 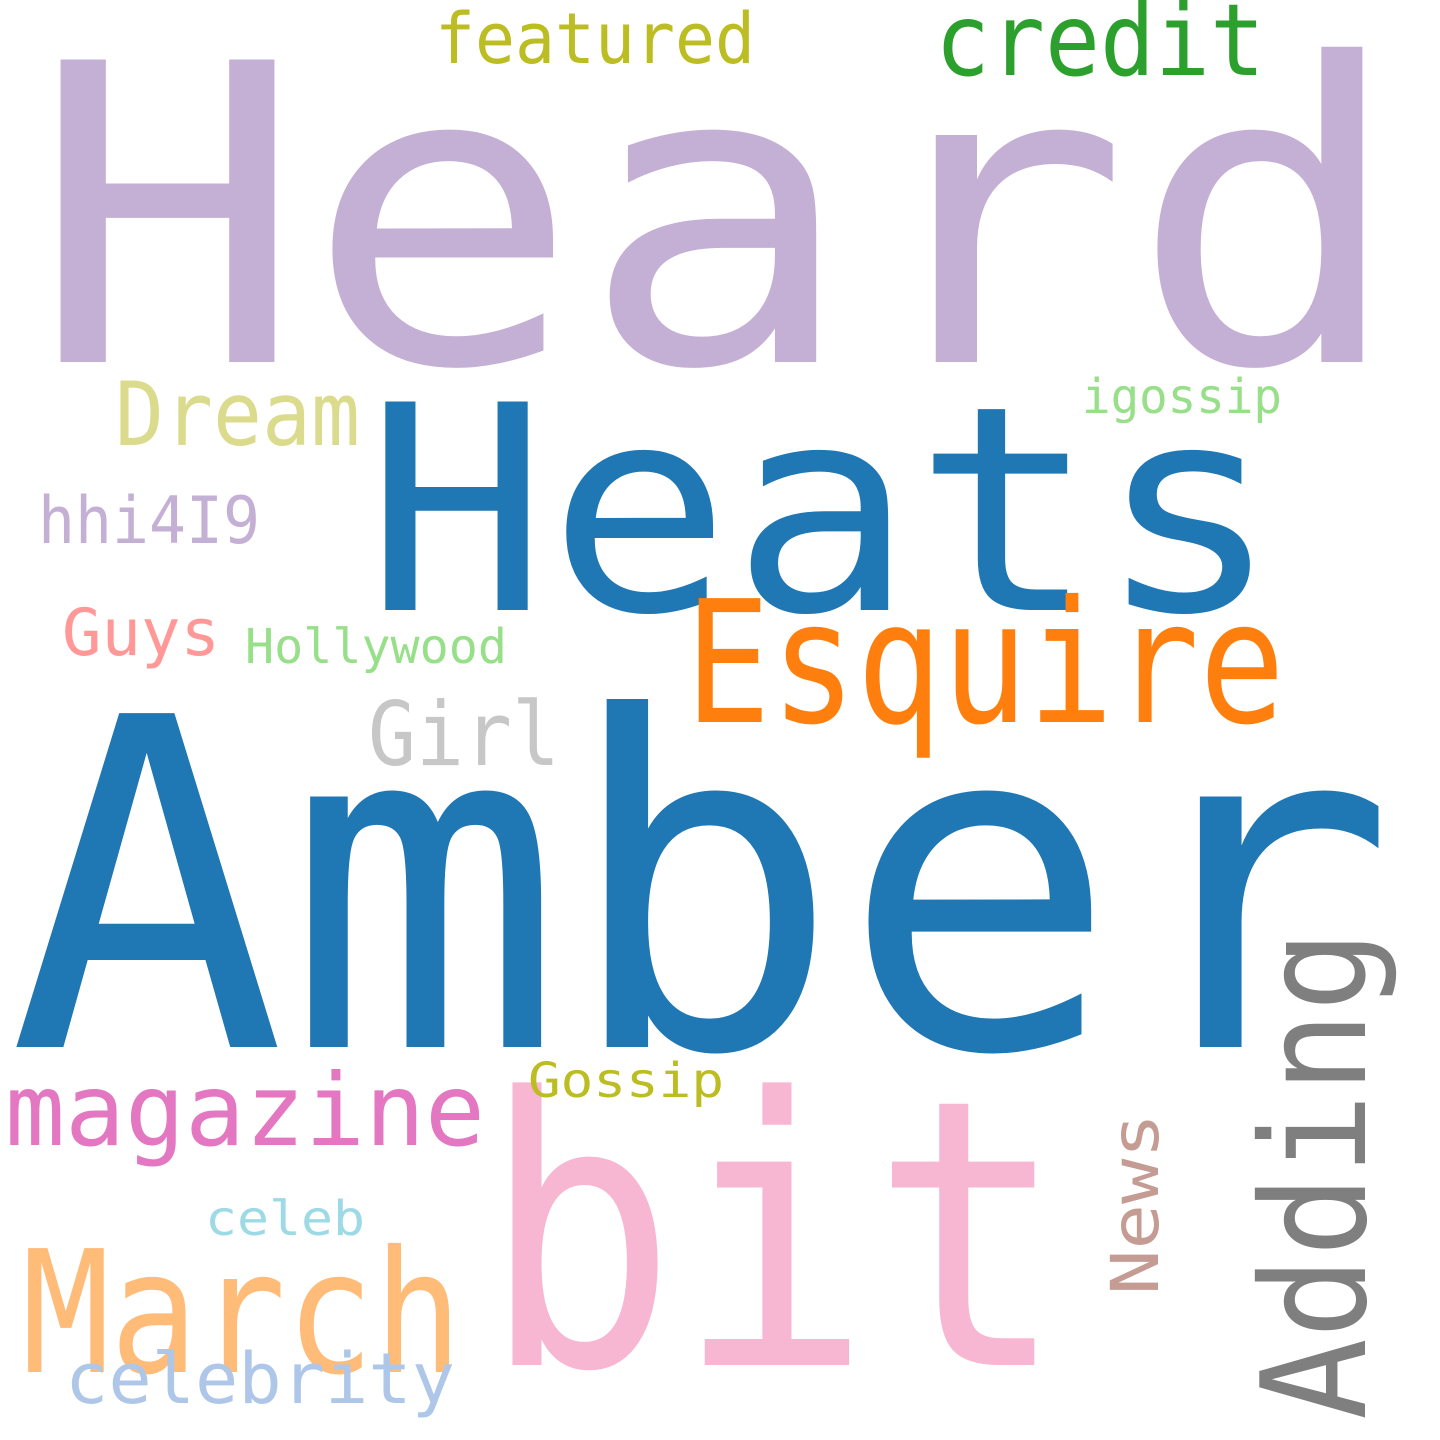 I want to click on word-guys: Guys, so click(x=141, y=633).